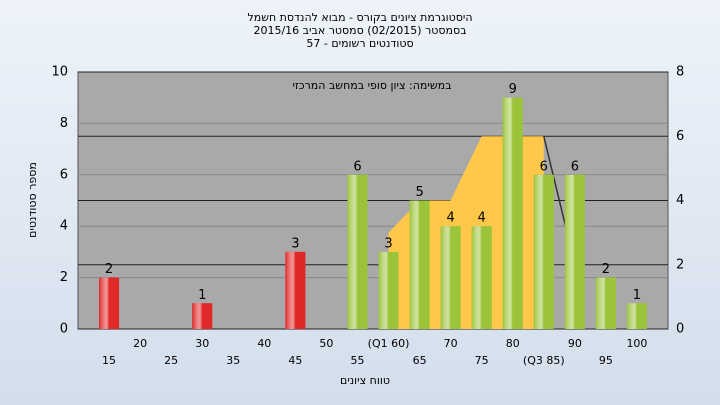  Describe the element at coordinates (359, 43) in the screenshot. I see `chart-title: סטודנטים רשומים - 57` at that location.